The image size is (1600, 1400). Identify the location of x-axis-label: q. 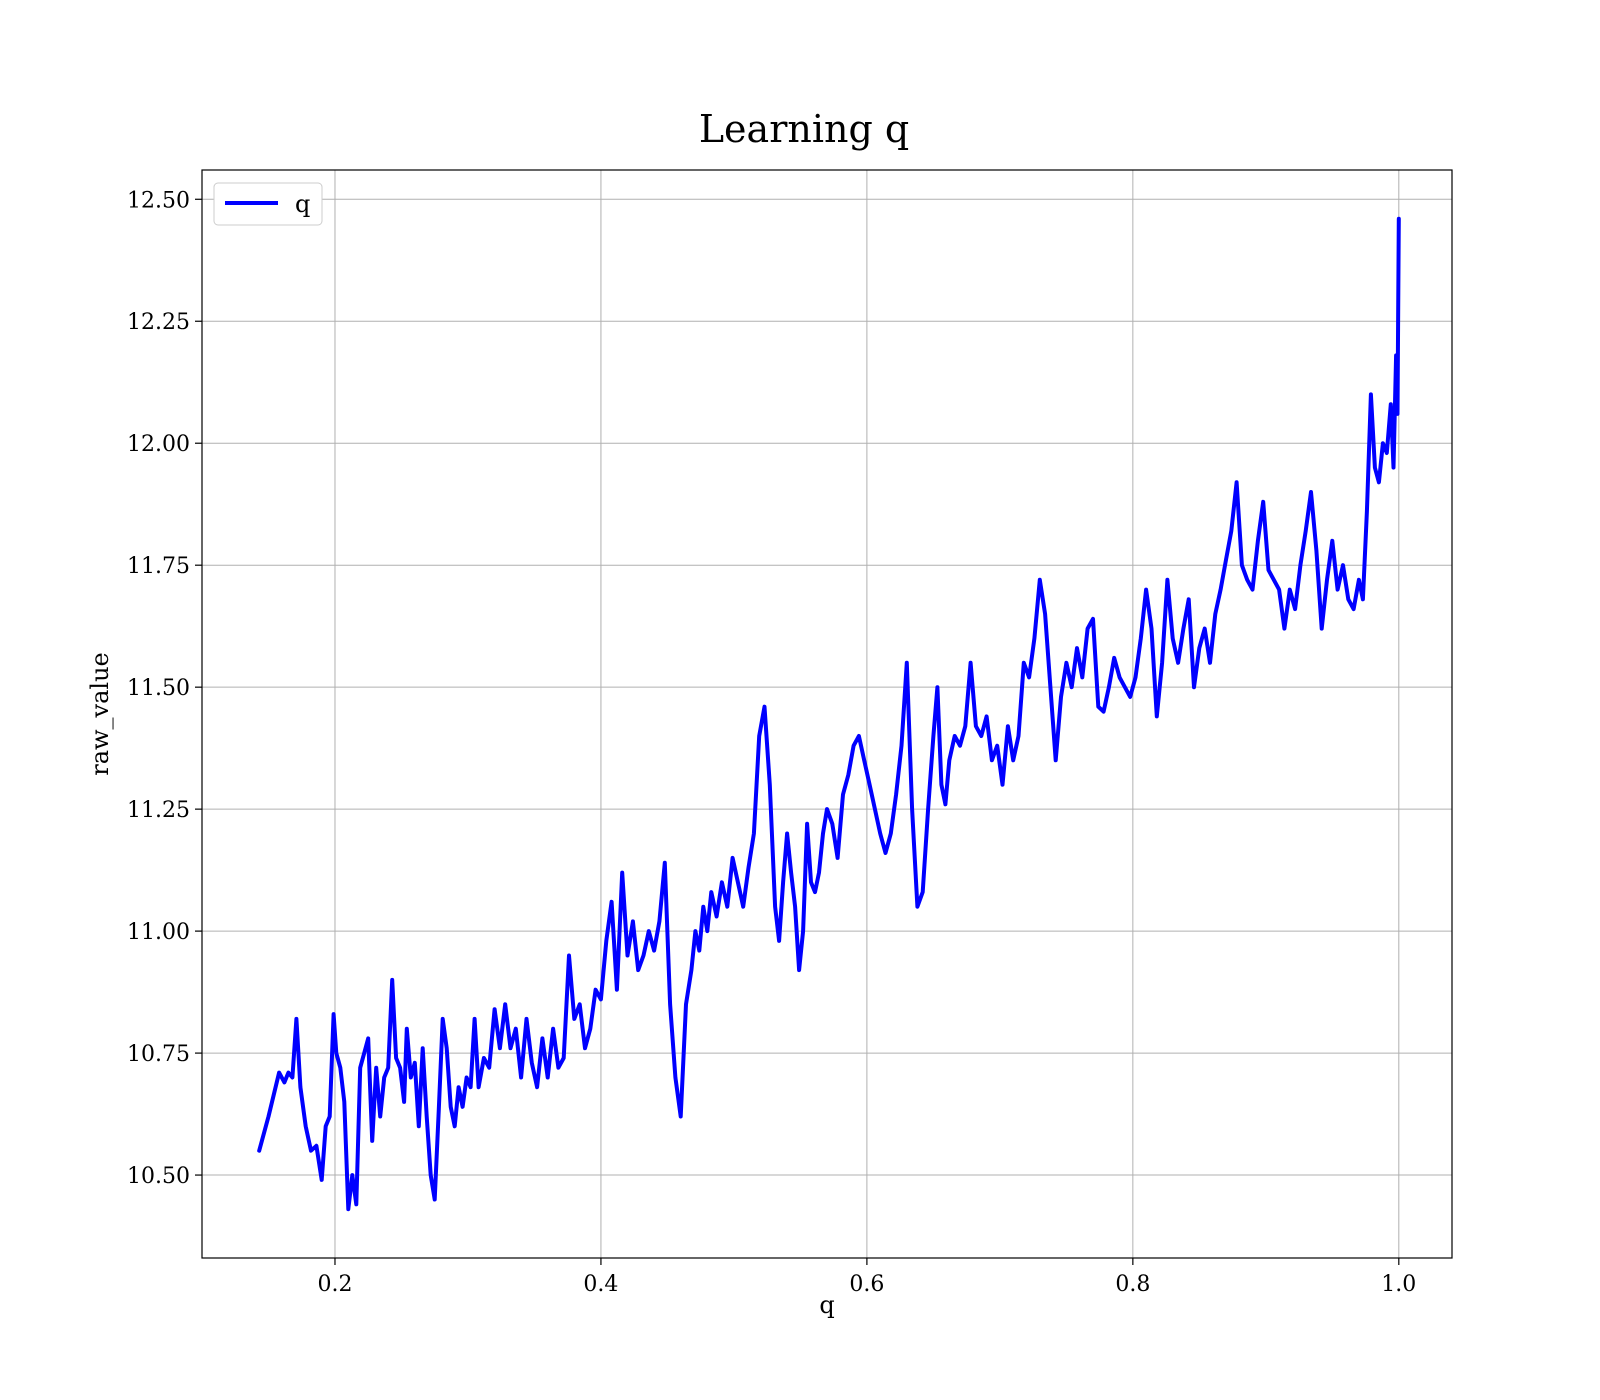
(826, 1305).